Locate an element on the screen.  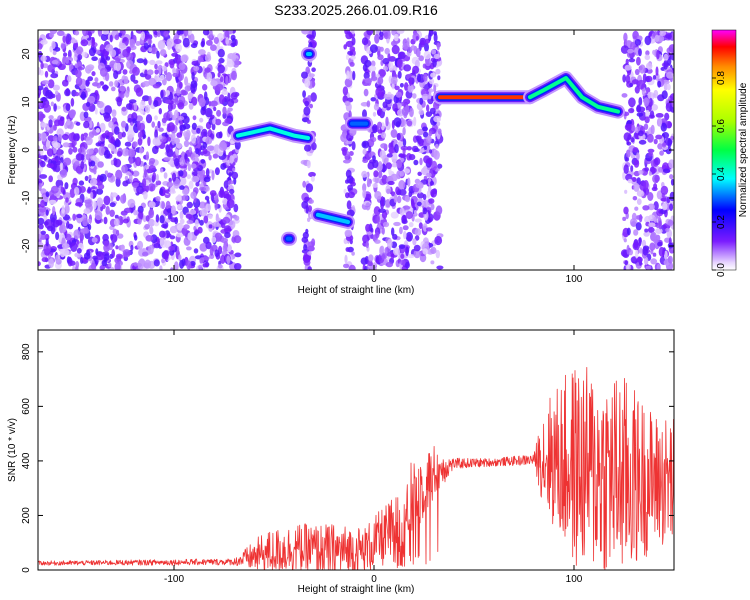
y-tick-label: -20 is located at coordinates (26, 245).